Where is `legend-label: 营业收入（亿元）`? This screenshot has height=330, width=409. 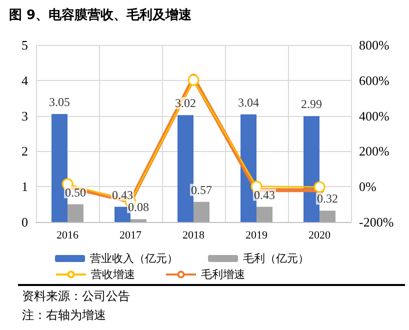 legend-label: 营业收入（亿元） is located at coordinates (134, 258).